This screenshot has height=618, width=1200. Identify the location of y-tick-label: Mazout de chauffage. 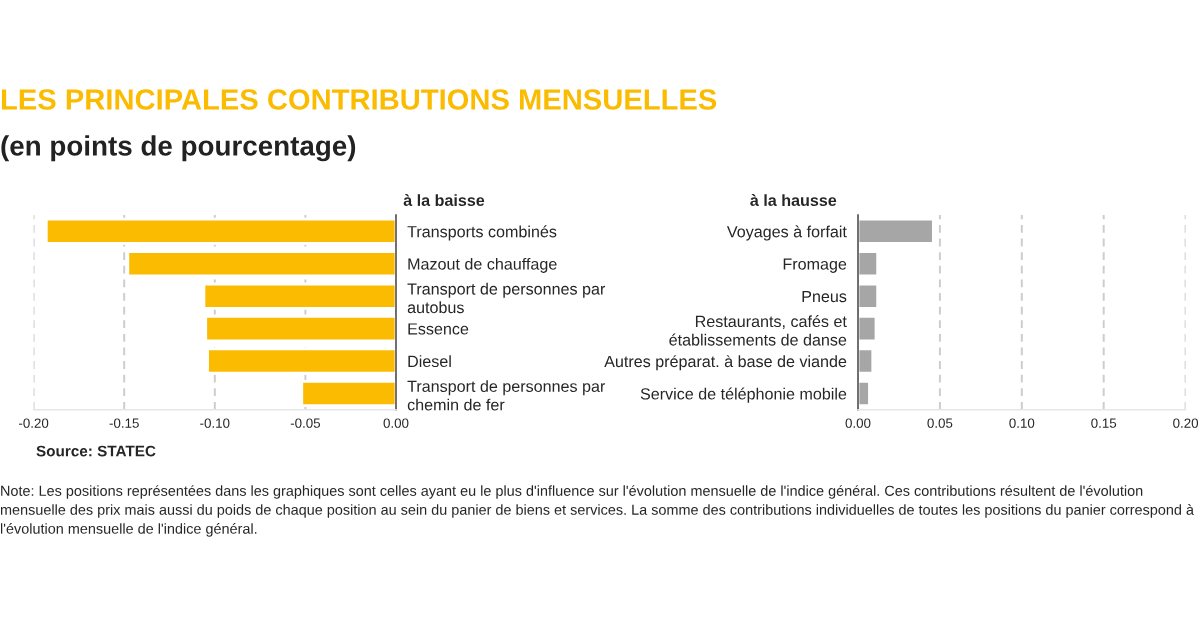
(482, 265).